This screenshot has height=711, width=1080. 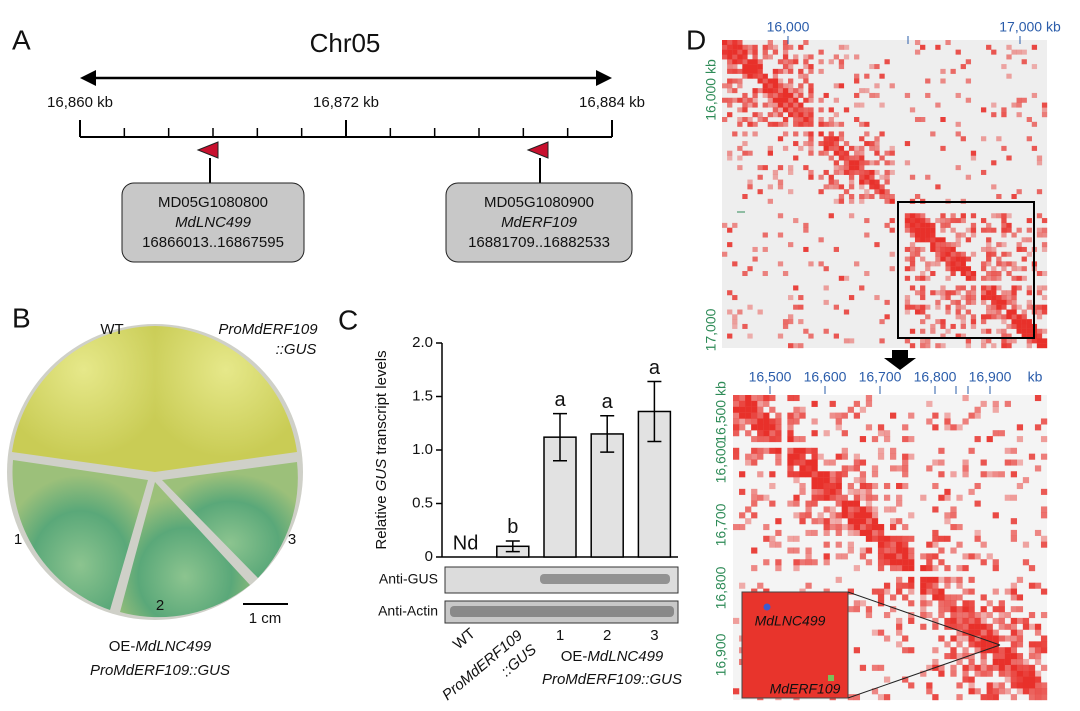 I want to click on inset-label: MdERF109, so click(x=805, y=689).